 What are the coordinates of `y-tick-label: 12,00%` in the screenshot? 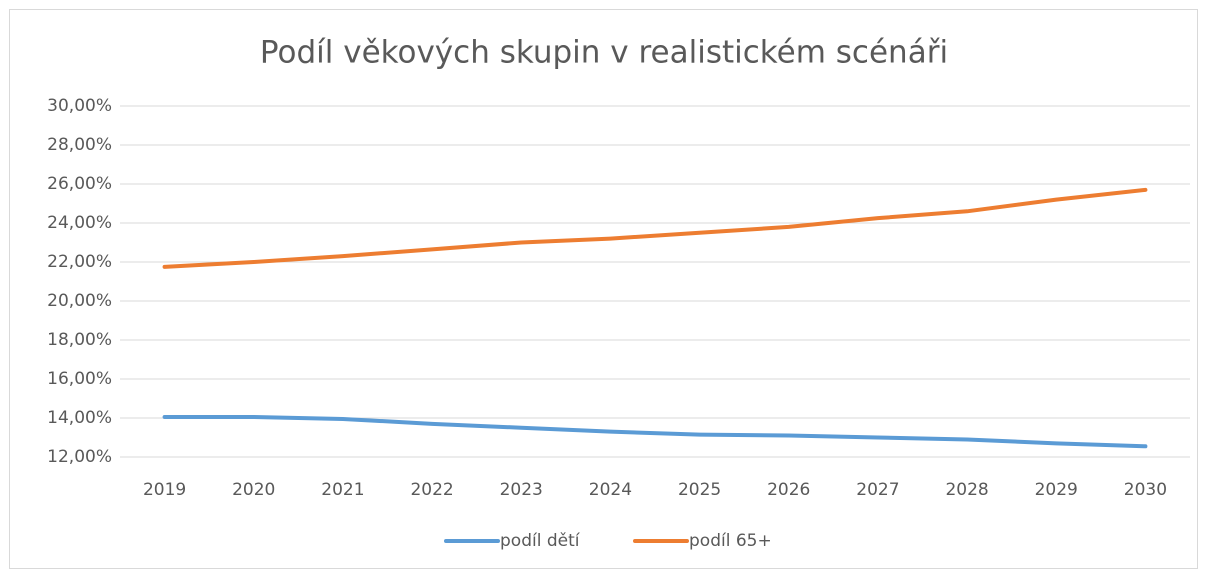 It's located at (79, 457).